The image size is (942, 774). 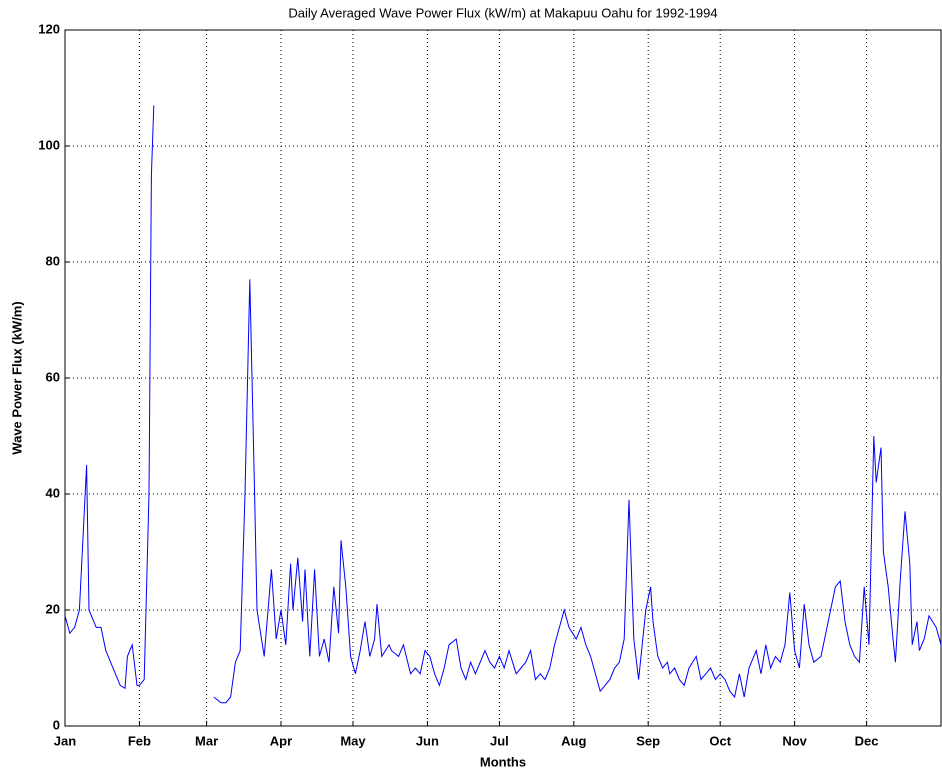 What do you see at coordinates (648, 740) in the screenshot?
I see `x-tick-label: Sep` at bounding box center [648, 740].